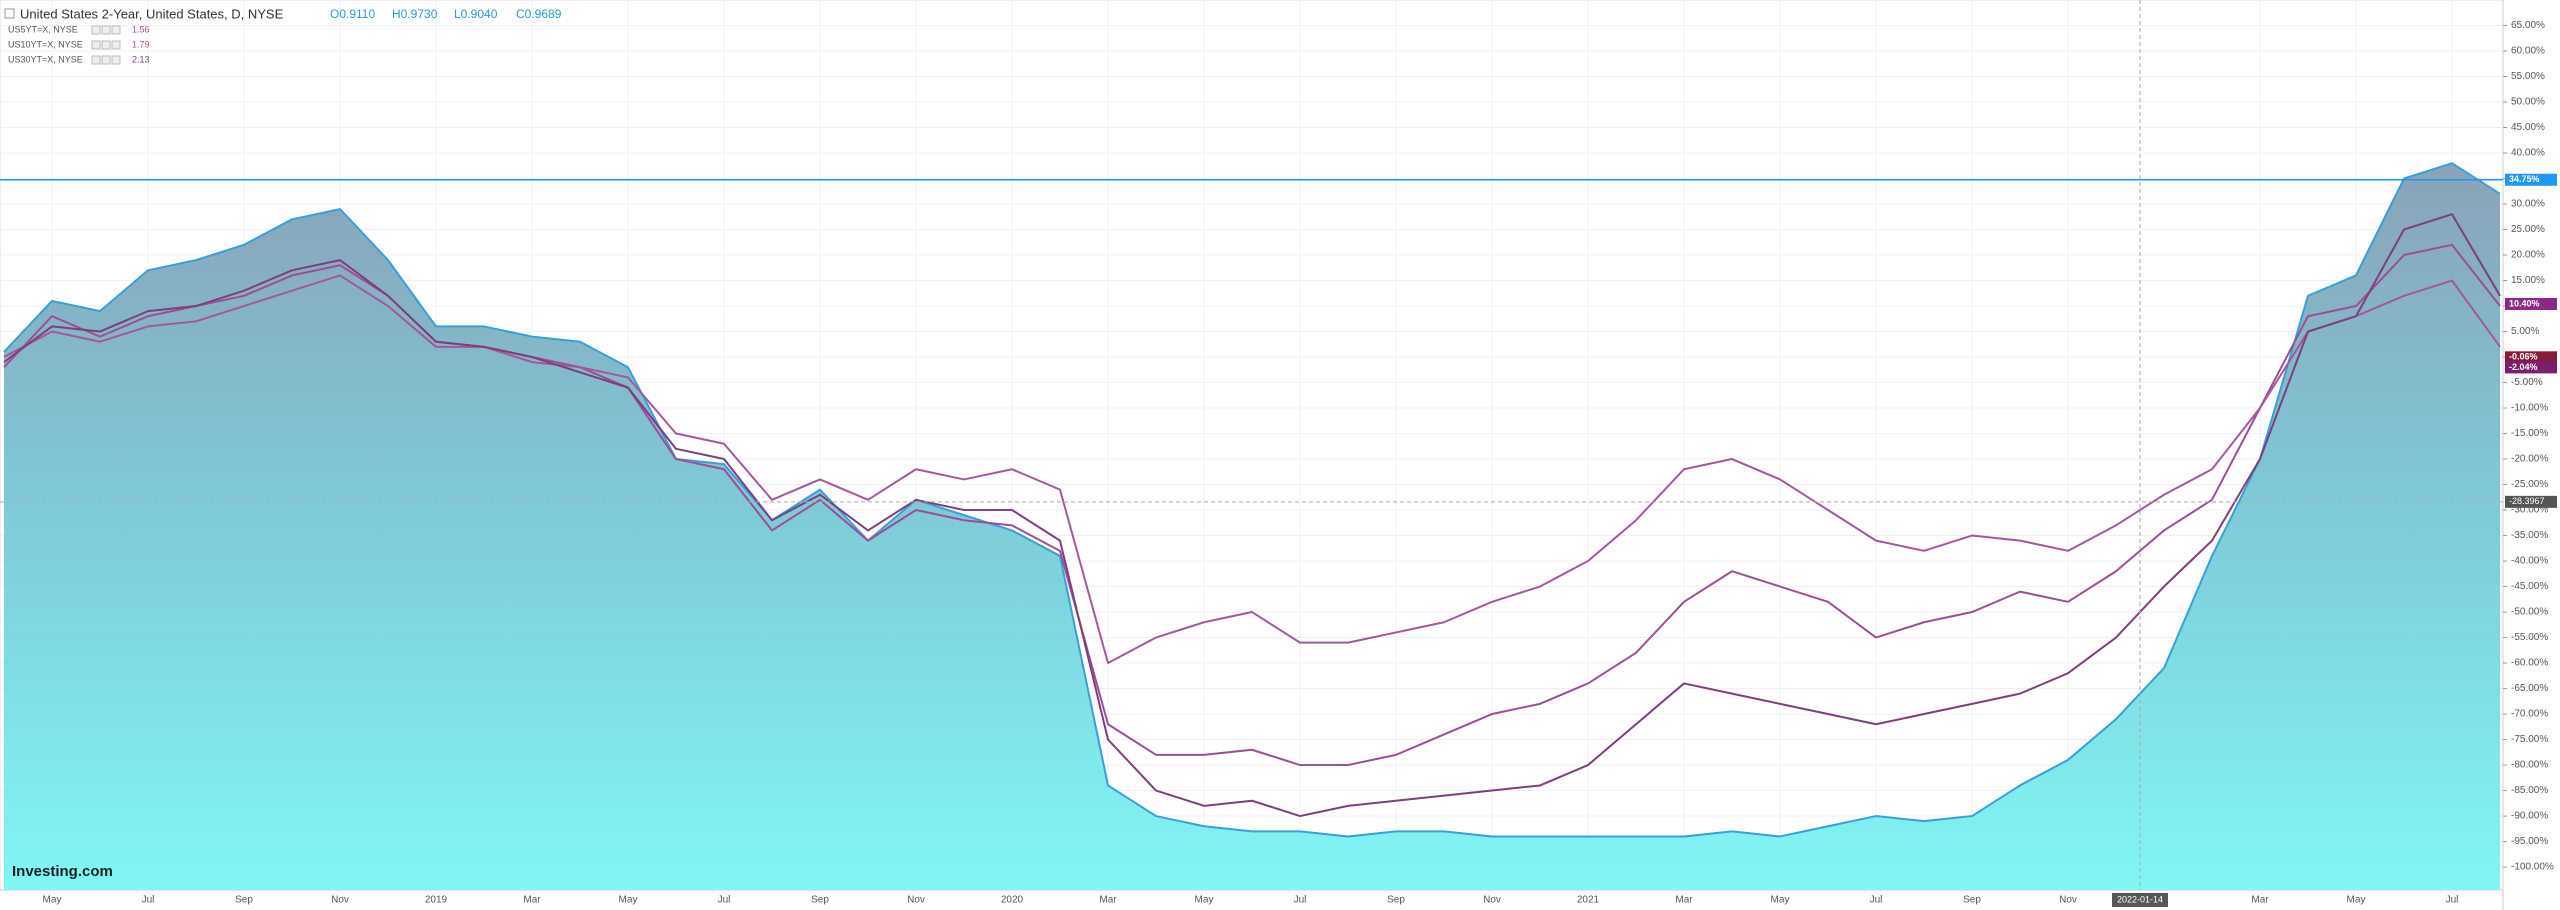  Describe the element at coordinates (2528, 102) in the screenshot. I see `y-tick-label: 50.00%` at that location.